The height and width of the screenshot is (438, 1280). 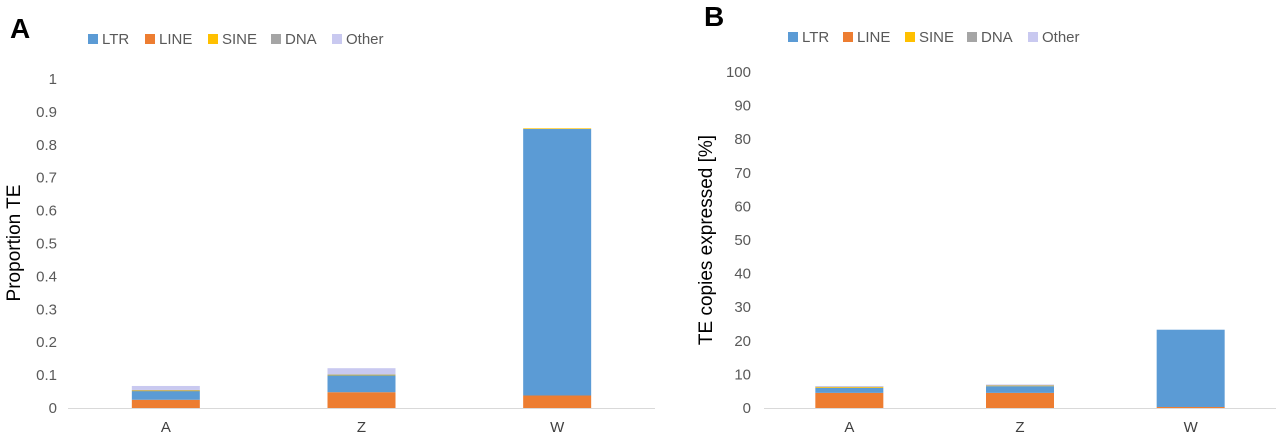 I want to click on y-axis-label: TE copies expressed [%], so click(x=706, y=240).